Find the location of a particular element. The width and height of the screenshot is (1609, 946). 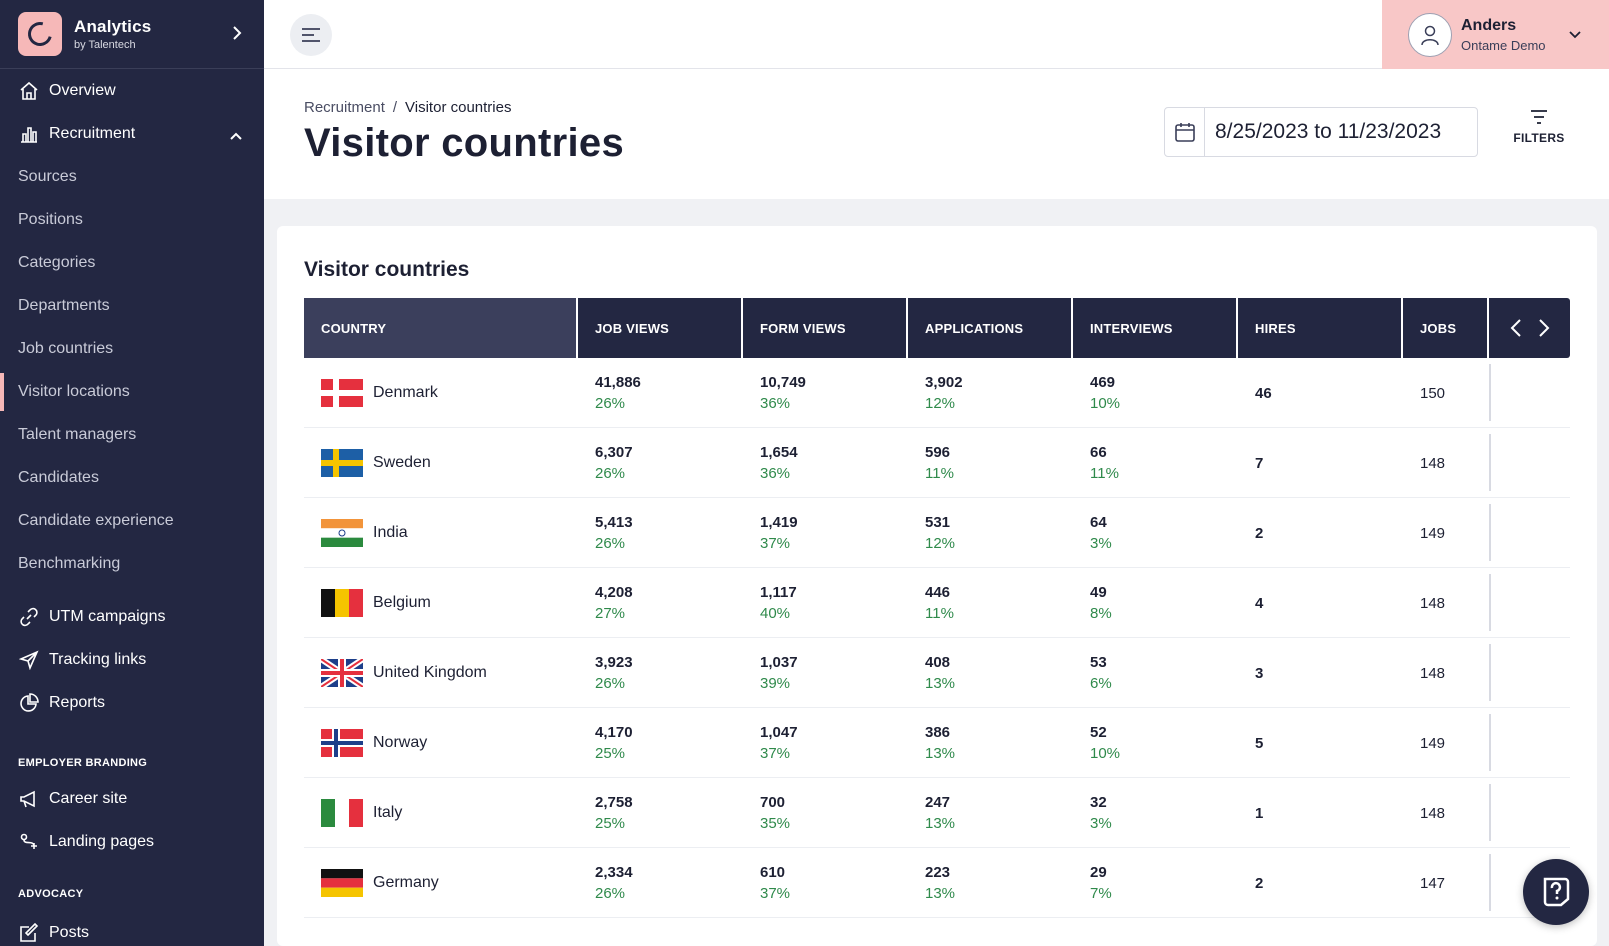

sidebar-item-label: Recruitment is located at coordinates (92, 133).